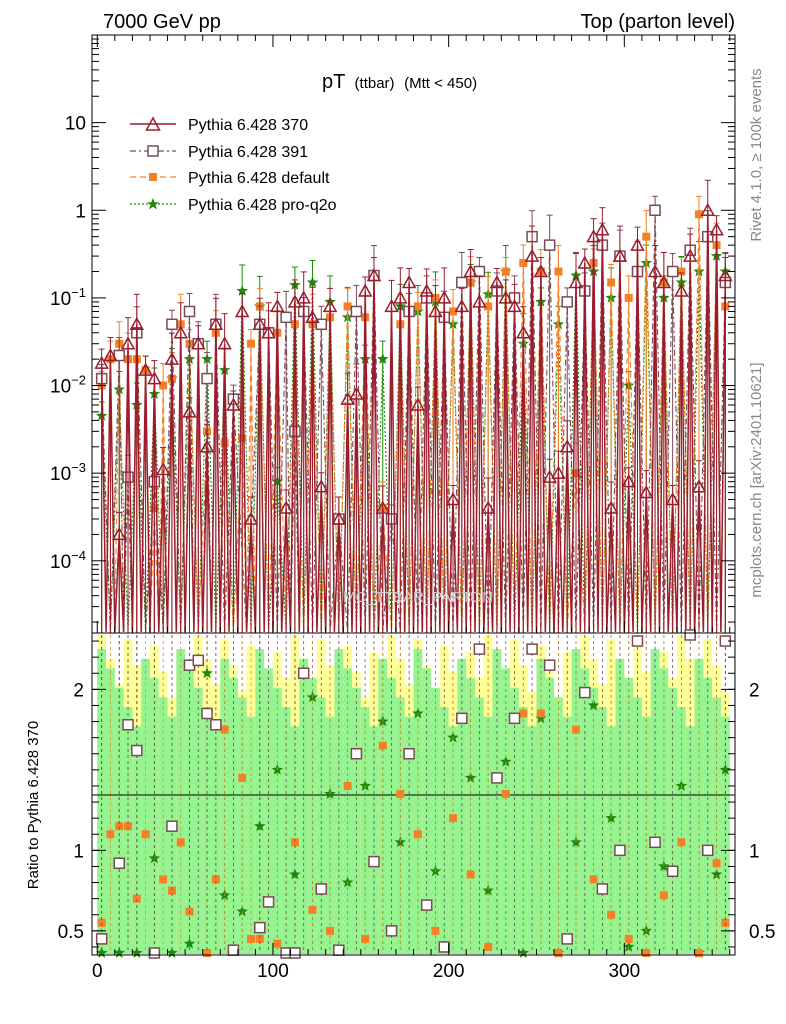  What do you see at coordinates (418, 597) in the screenshot?
I see `watermark: MC_TTBAR_PARTON` at bounding box center [418, 597].